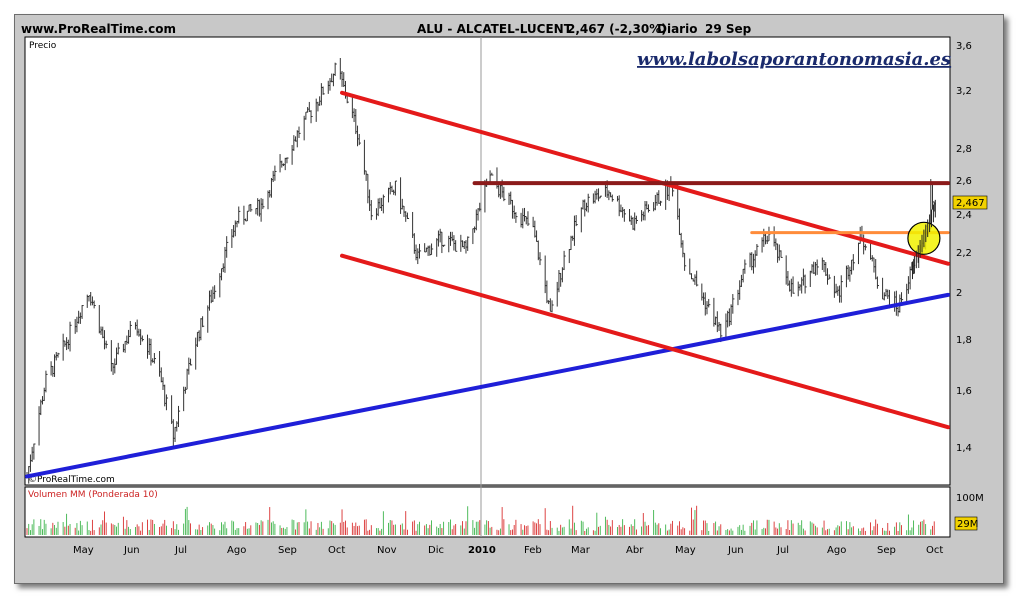 This screenshot has height=600, width=1020. What do you see at coordinates (964, 253) in the screenshot?
I see `y-tick-label: 2,2` at bounding box center [964, 253].